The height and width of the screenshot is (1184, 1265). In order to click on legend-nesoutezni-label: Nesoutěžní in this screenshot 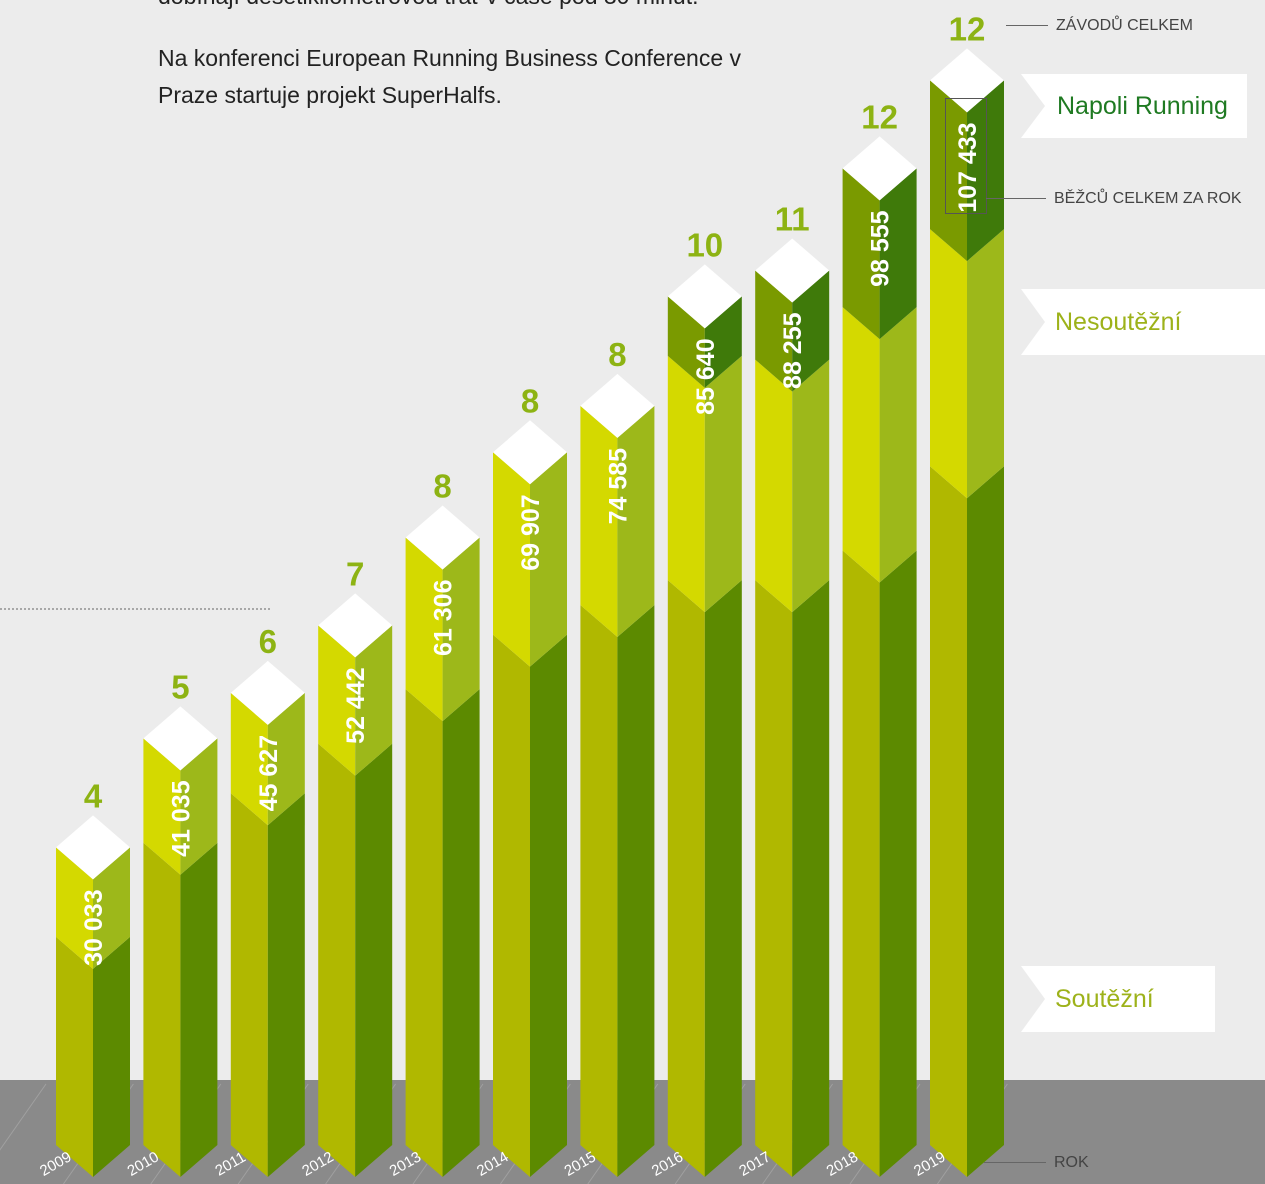, I will do `click(1118, 321)`.